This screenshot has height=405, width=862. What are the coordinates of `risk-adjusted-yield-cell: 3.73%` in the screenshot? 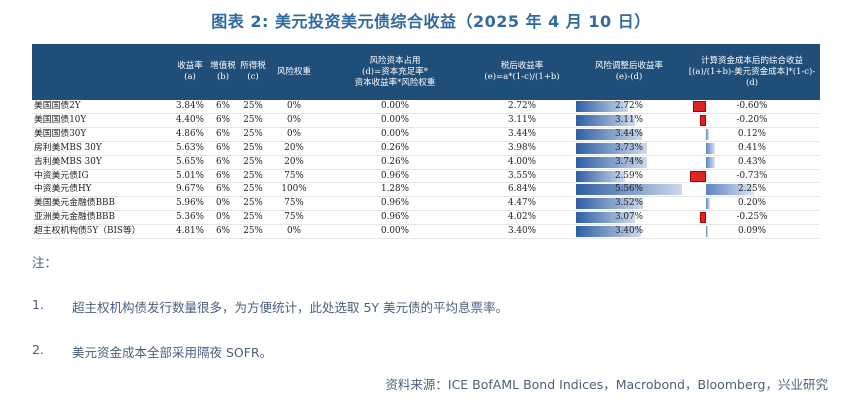 It's located at (629, 148).